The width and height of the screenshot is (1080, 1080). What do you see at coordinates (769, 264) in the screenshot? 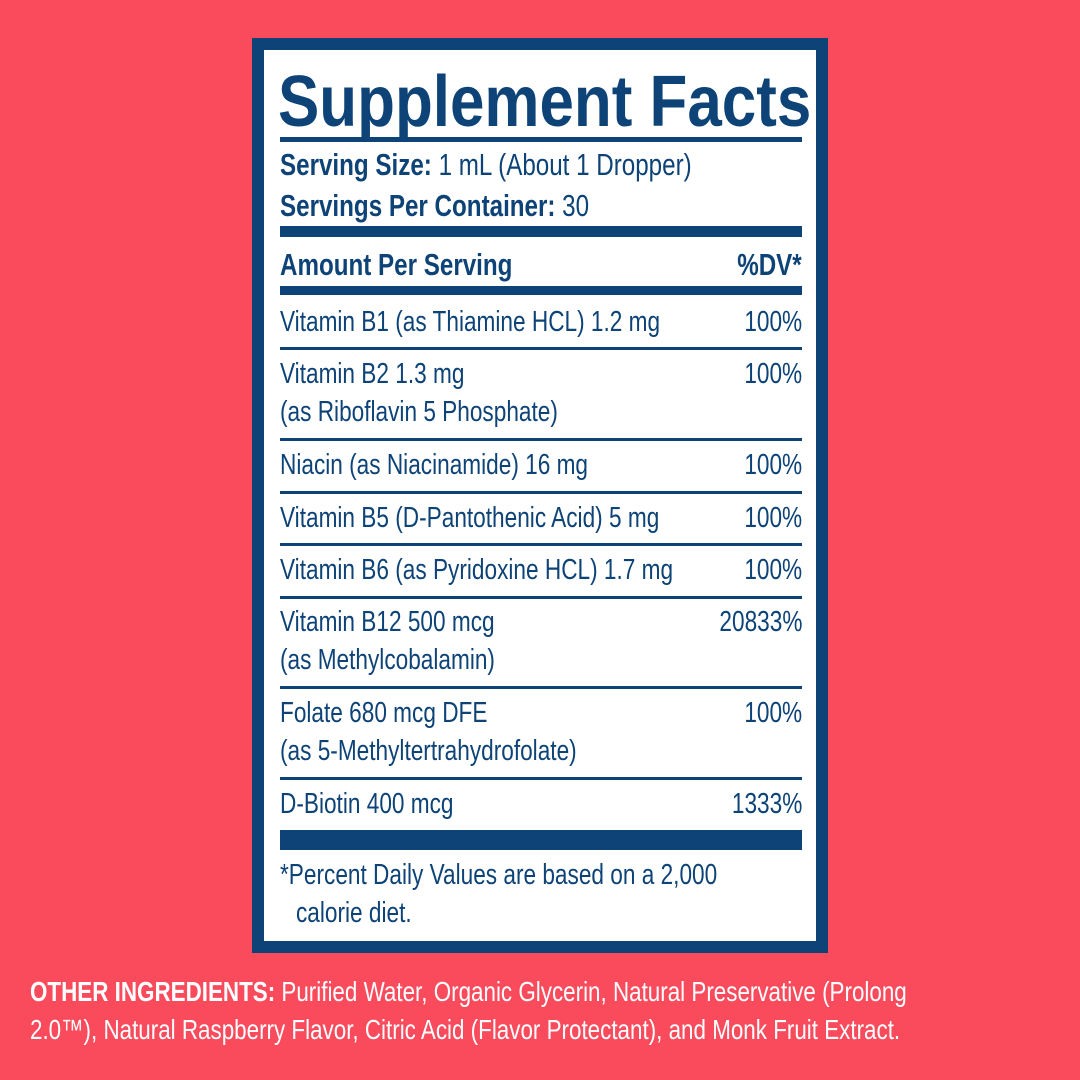
I see `dv-header: %DV*` at bounding box center [769, 264].